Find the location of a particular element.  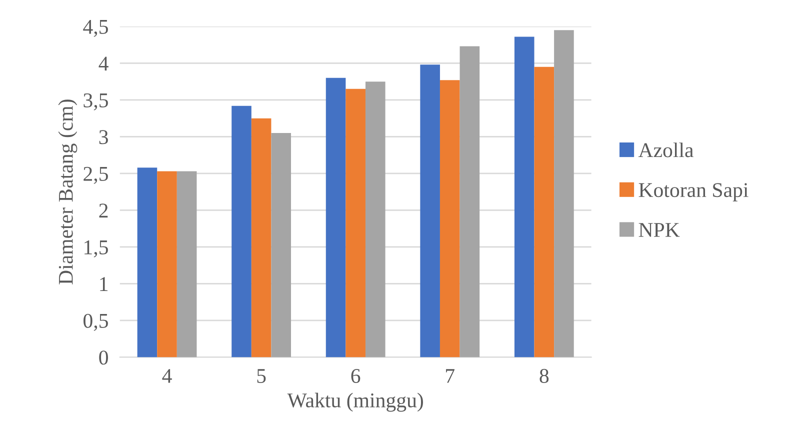

y-tick-label: 1,5 is located at coordinates (96, 249).